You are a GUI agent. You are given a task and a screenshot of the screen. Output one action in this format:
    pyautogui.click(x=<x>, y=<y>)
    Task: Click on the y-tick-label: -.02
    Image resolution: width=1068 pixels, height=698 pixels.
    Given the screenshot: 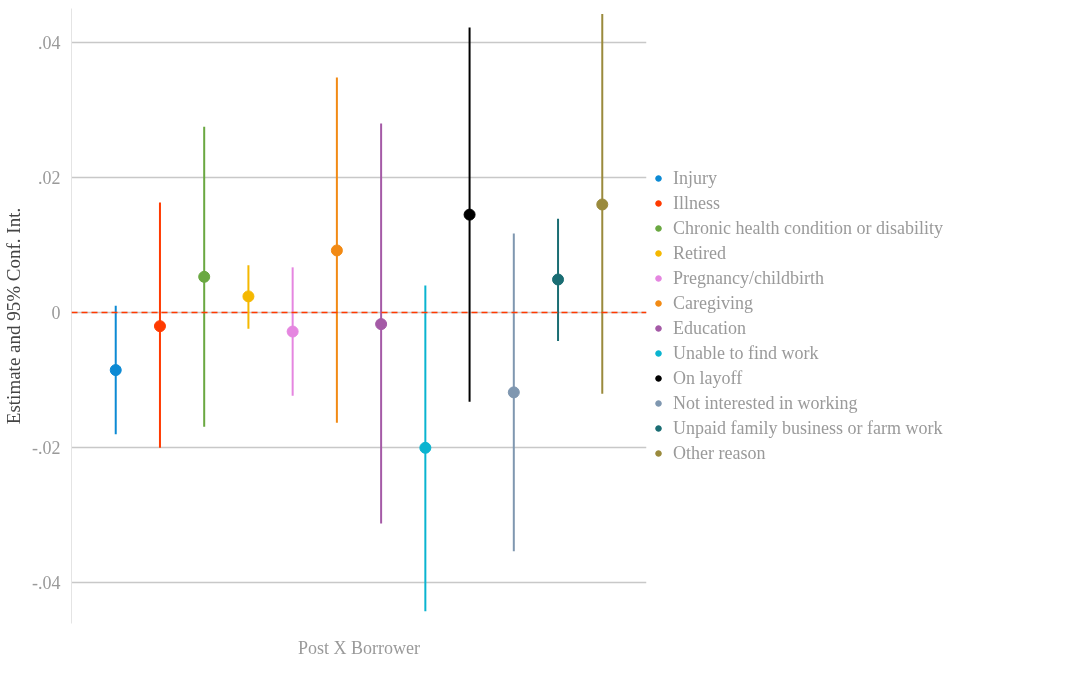 What is the action you would take?
    pyautogui.click(x=46, y=448)
    